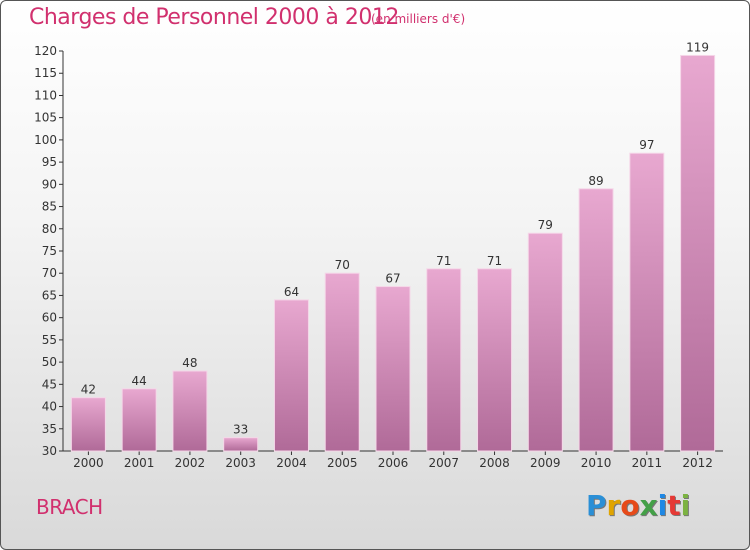  I want to click on y-tick-label: 90, so click(49, 184).